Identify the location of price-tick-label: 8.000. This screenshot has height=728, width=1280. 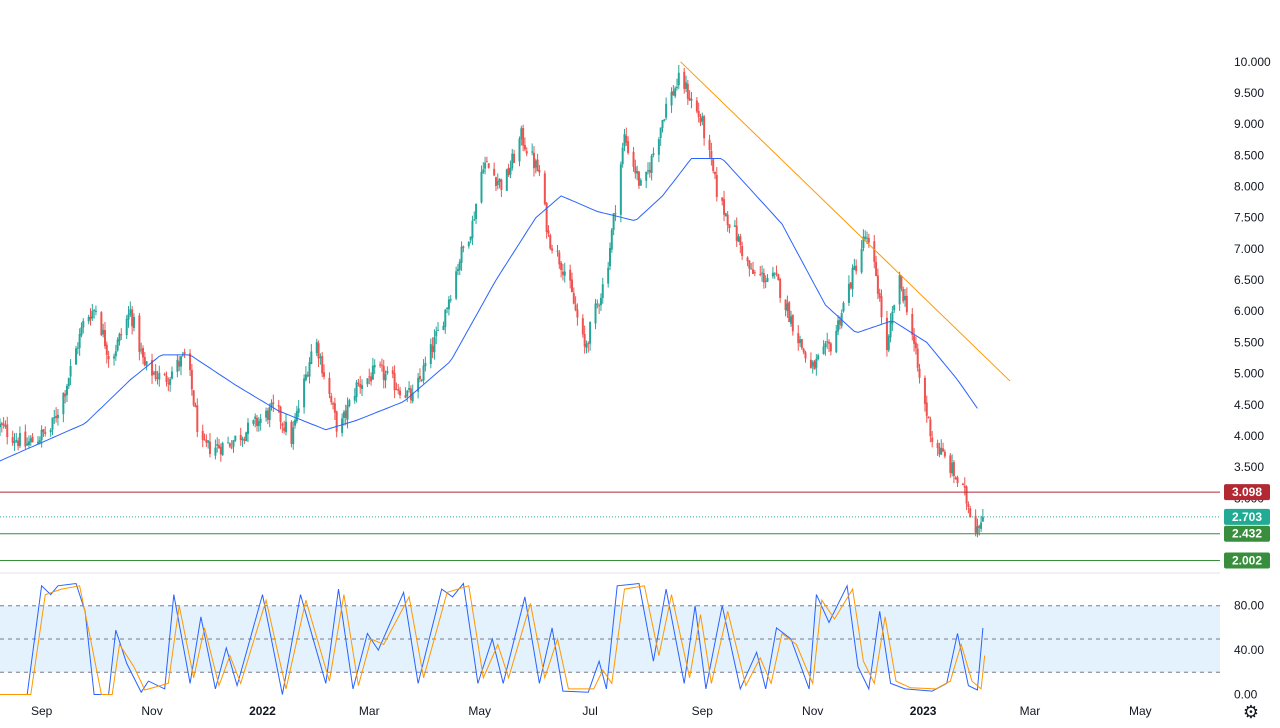
(1249, 187).